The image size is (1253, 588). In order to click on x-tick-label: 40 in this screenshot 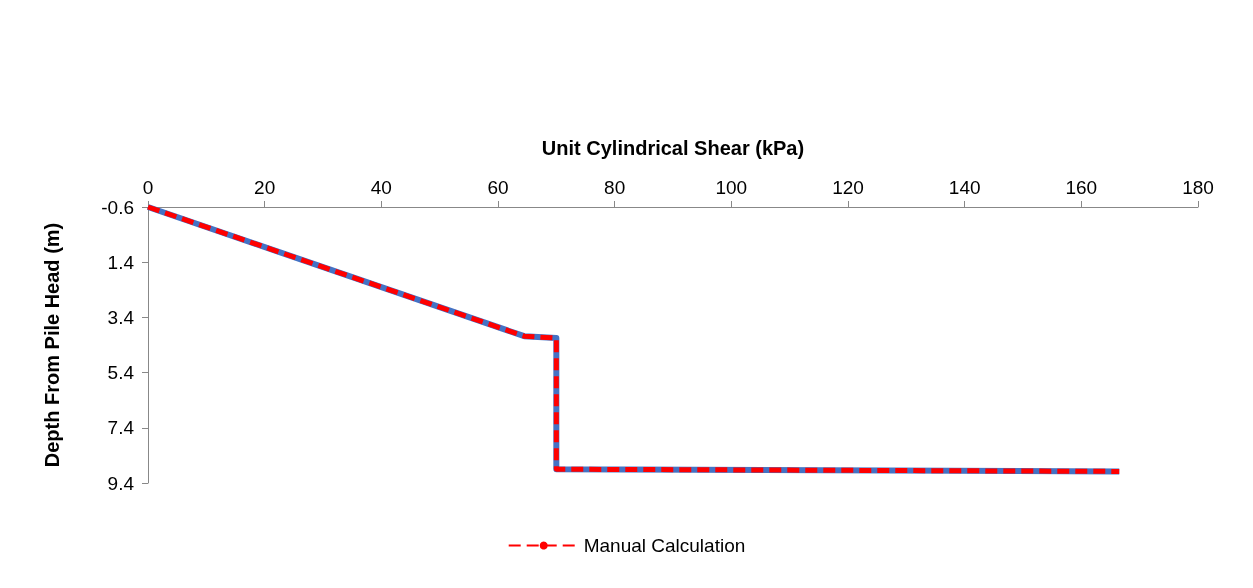, I will do `click(381, 187)`.